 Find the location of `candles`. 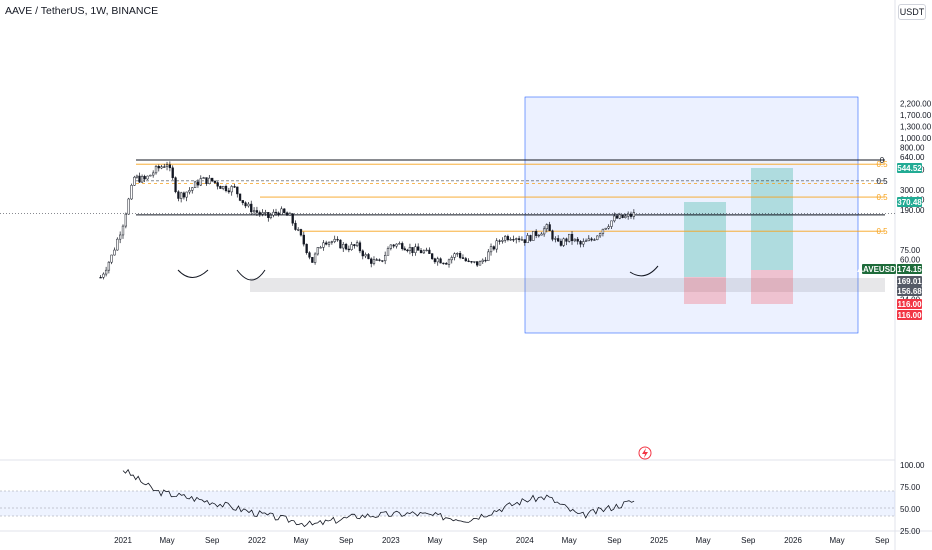

candles is located at coordinates (367, 220).